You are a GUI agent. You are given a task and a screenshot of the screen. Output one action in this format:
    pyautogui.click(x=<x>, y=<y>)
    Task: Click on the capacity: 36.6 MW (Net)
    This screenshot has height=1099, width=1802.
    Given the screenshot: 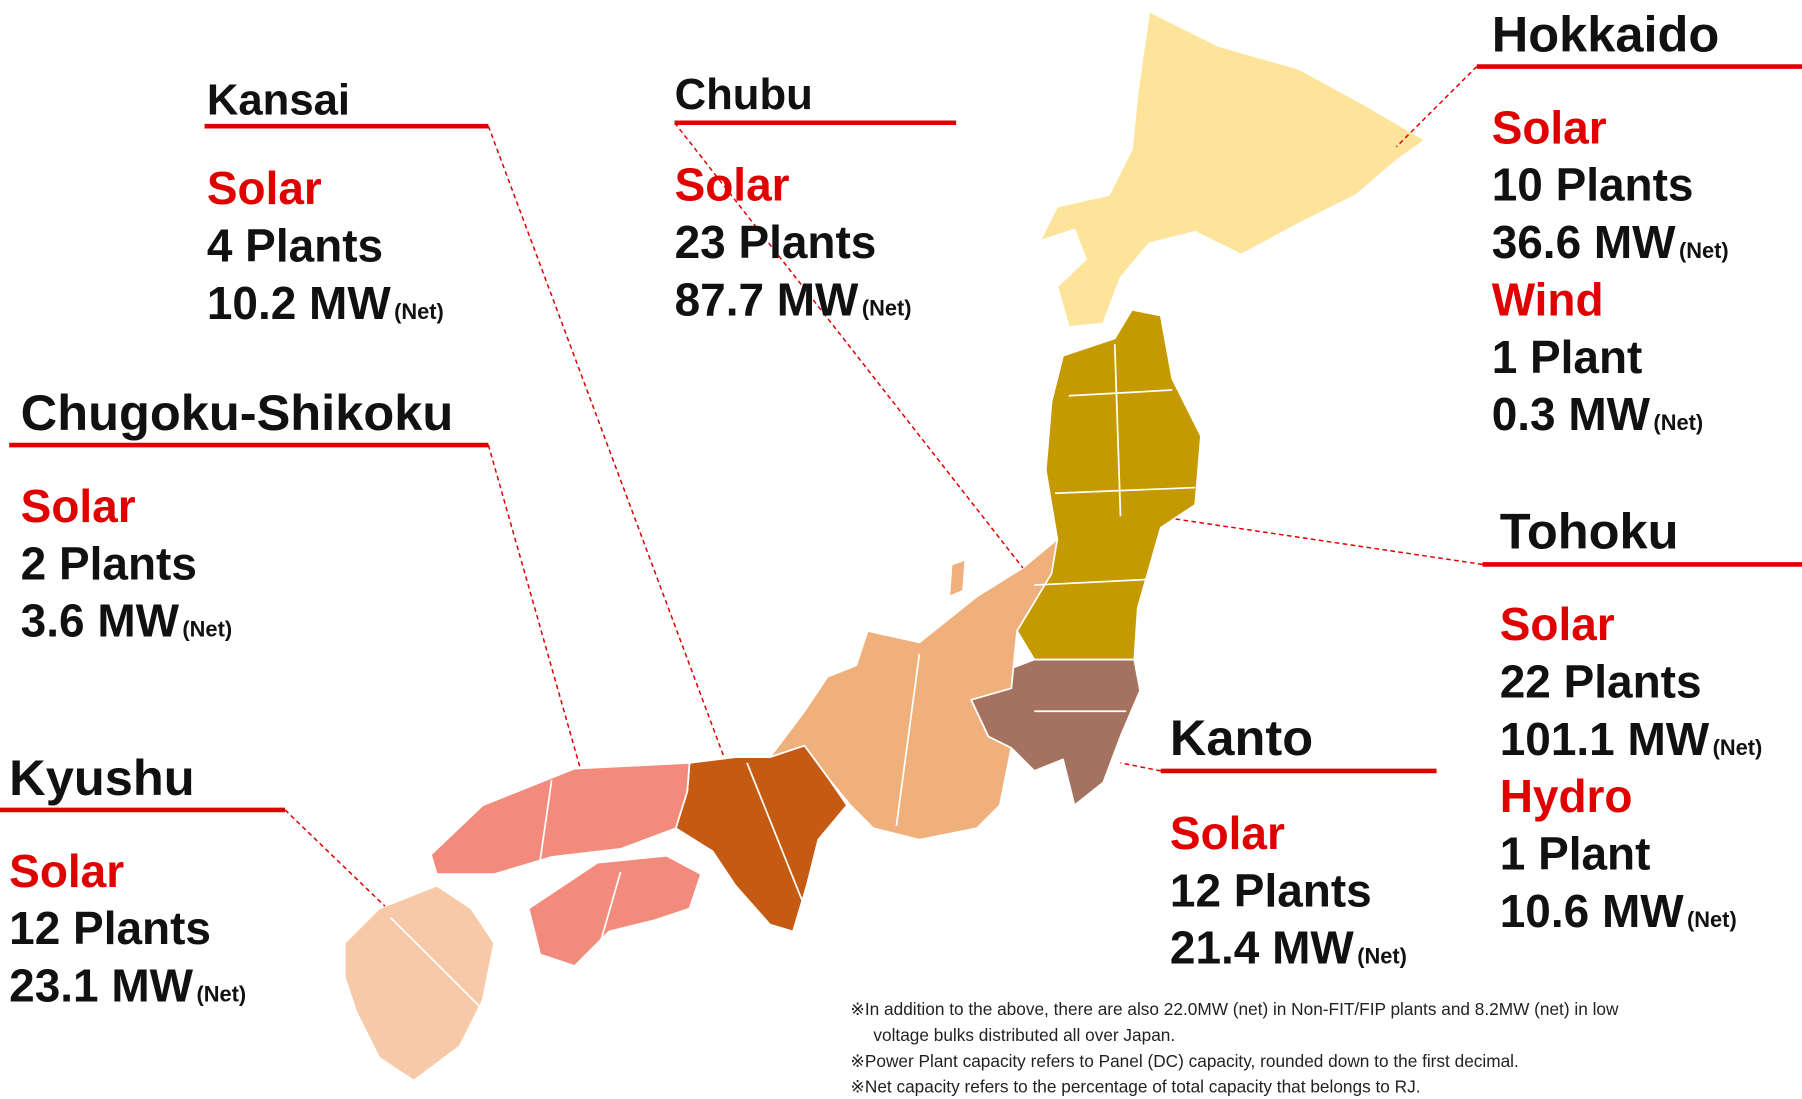 What is the action you would take?
    pyautogui.click(x=1610, y=242)
    